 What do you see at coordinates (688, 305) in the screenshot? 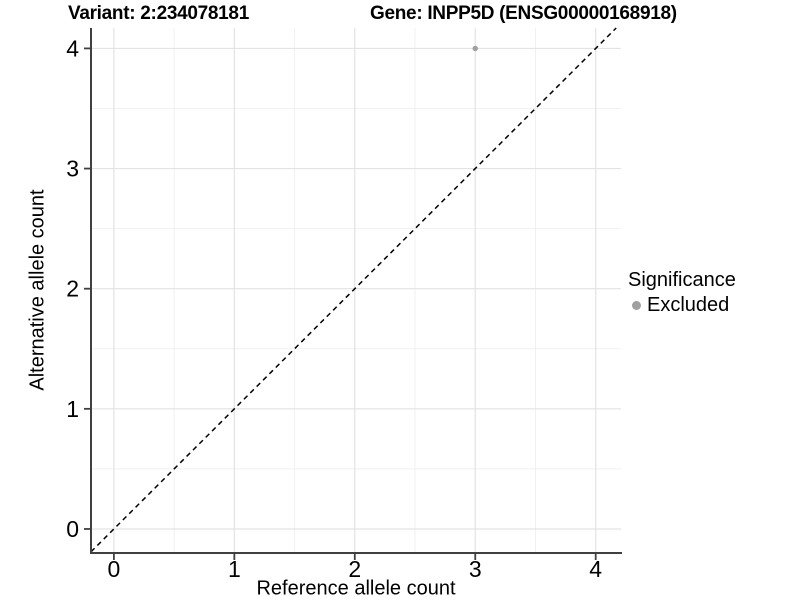
I see `legend-item-label: Excluded` at bounding box center [688, 305].